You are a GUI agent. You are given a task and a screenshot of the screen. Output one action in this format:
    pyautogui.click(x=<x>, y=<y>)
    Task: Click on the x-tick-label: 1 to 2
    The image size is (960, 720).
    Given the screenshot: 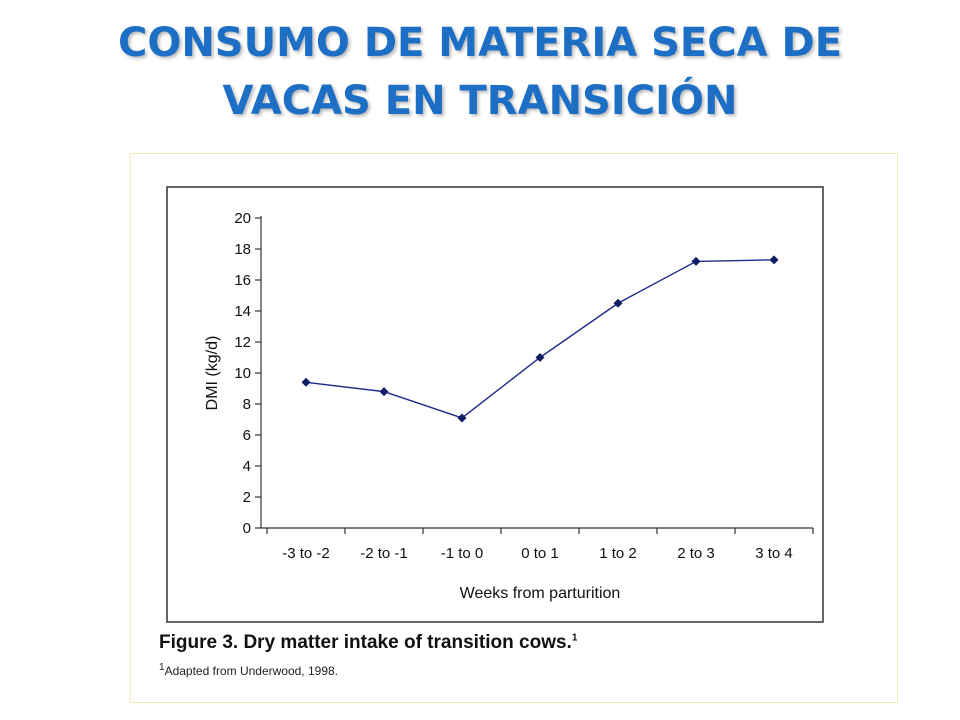 What is the action you would take?
    pyautogui.click(x=618, y=553)
    